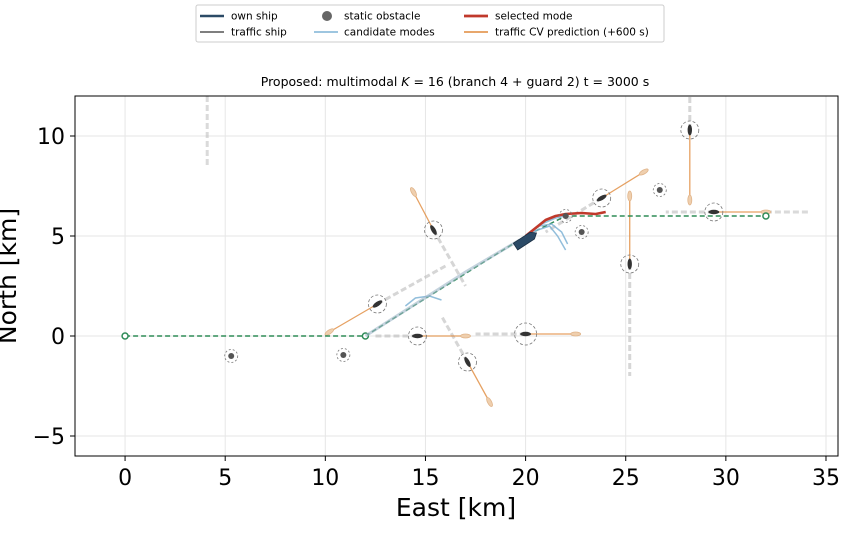 This screenshot has width=860, height=535. I want to click on y-axis-label: North [km], so click(11, 276).